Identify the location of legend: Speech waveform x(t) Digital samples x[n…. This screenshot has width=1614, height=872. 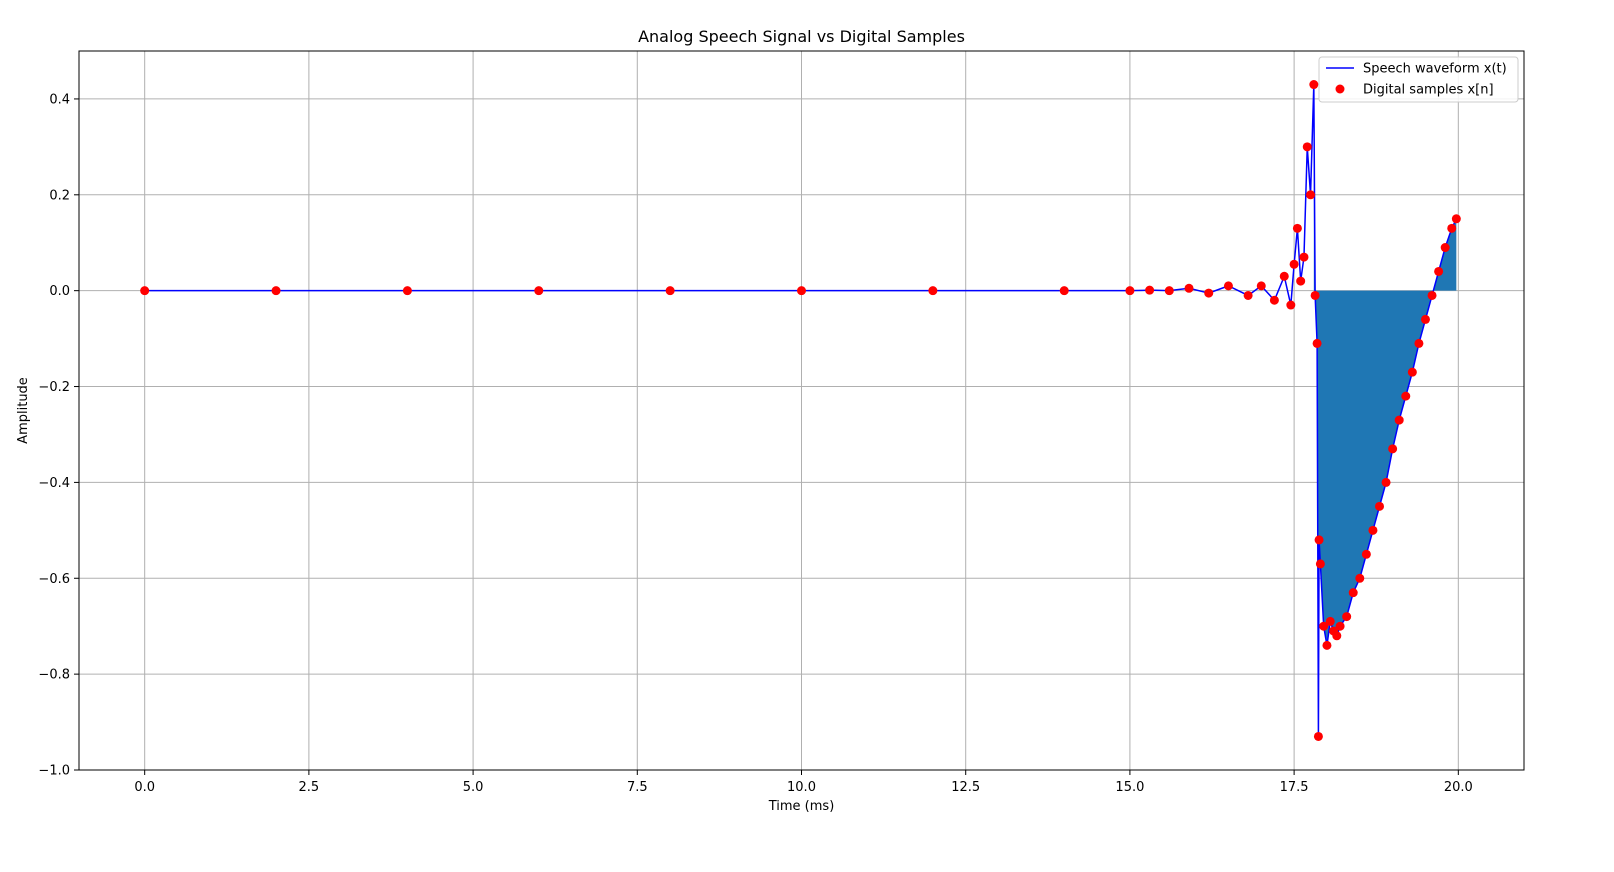
(1418, 79).